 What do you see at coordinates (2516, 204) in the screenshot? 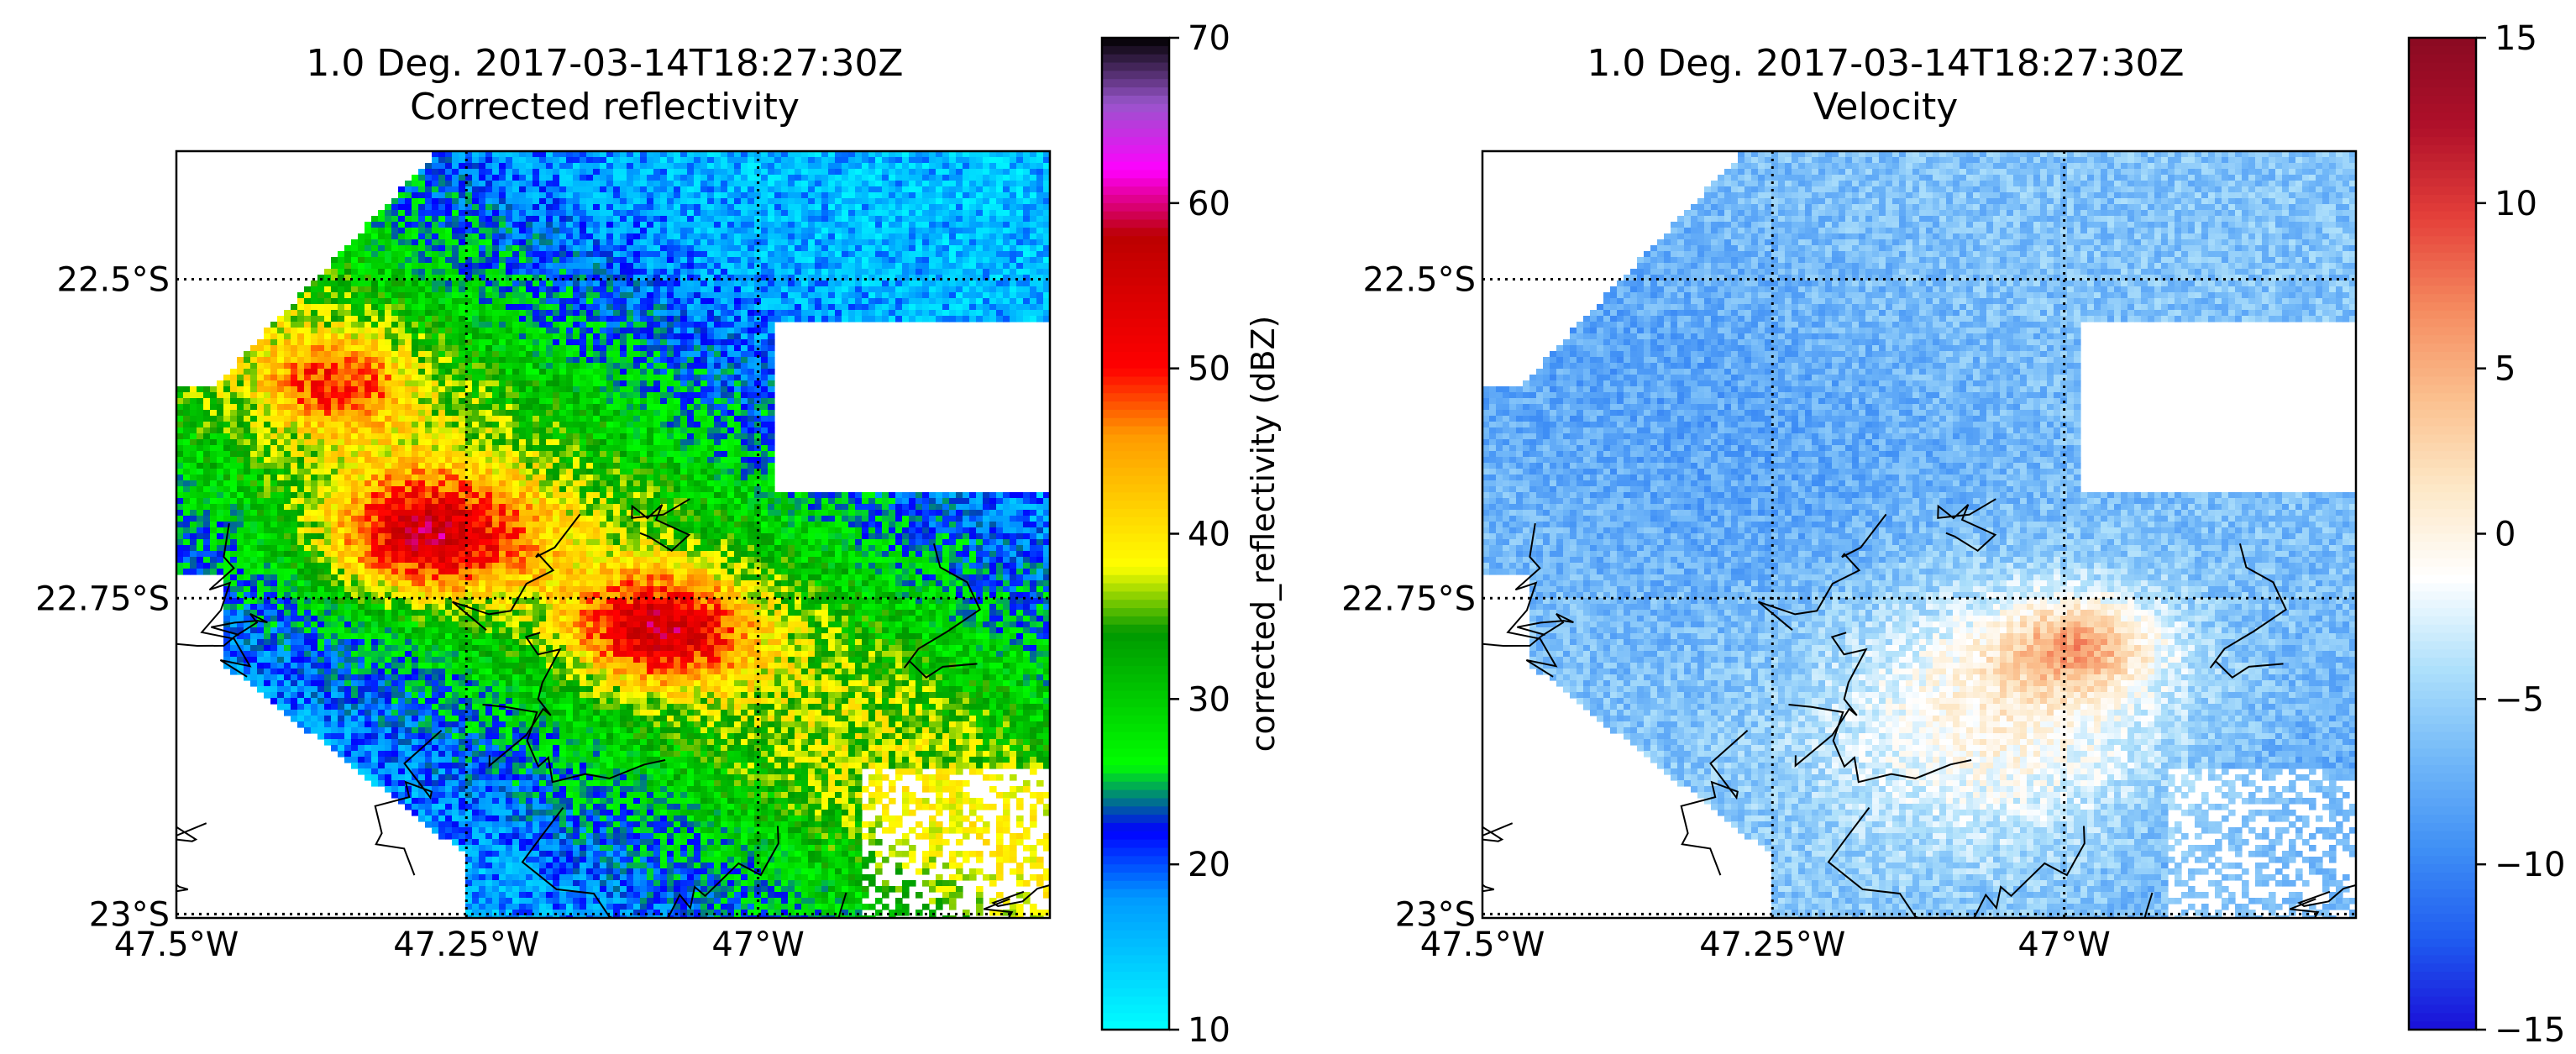
I see `colorbar-tick-label: 10` at bounding box center [2516, 204].